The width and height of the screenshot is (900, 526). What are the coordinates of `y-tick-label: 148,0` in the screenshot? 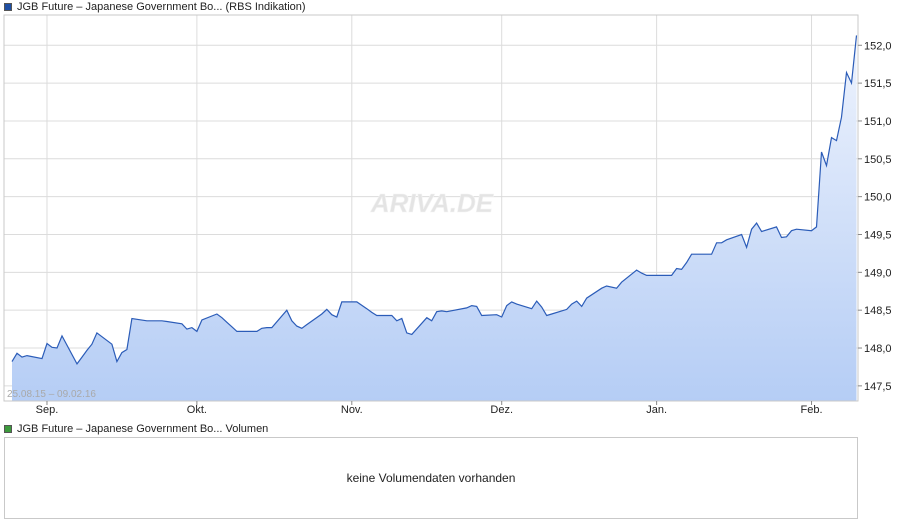 It's located at (878, 349).